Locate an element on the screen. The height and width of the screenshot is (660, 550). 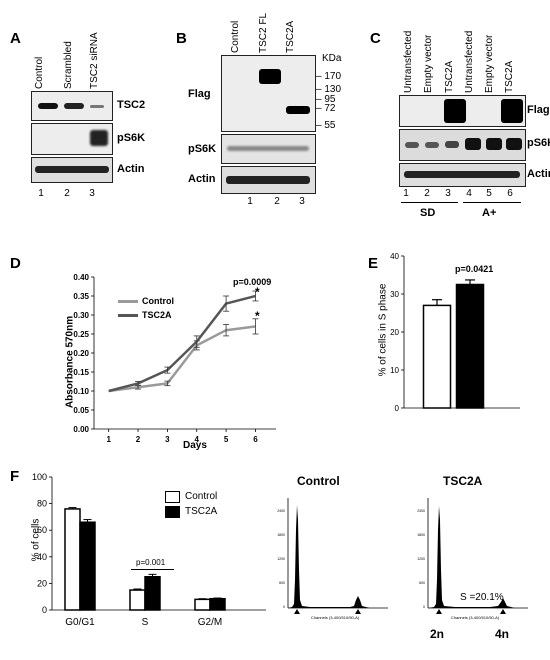
histogram-title-tsc2a: TSC2A is located at coordinates (463, 481).